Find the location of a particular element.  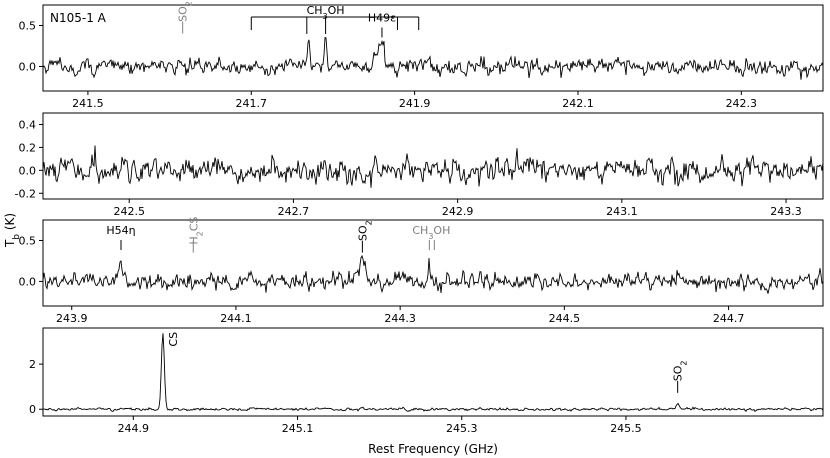

x-tick-label: 244.5 is located at coordinates (565, 318).